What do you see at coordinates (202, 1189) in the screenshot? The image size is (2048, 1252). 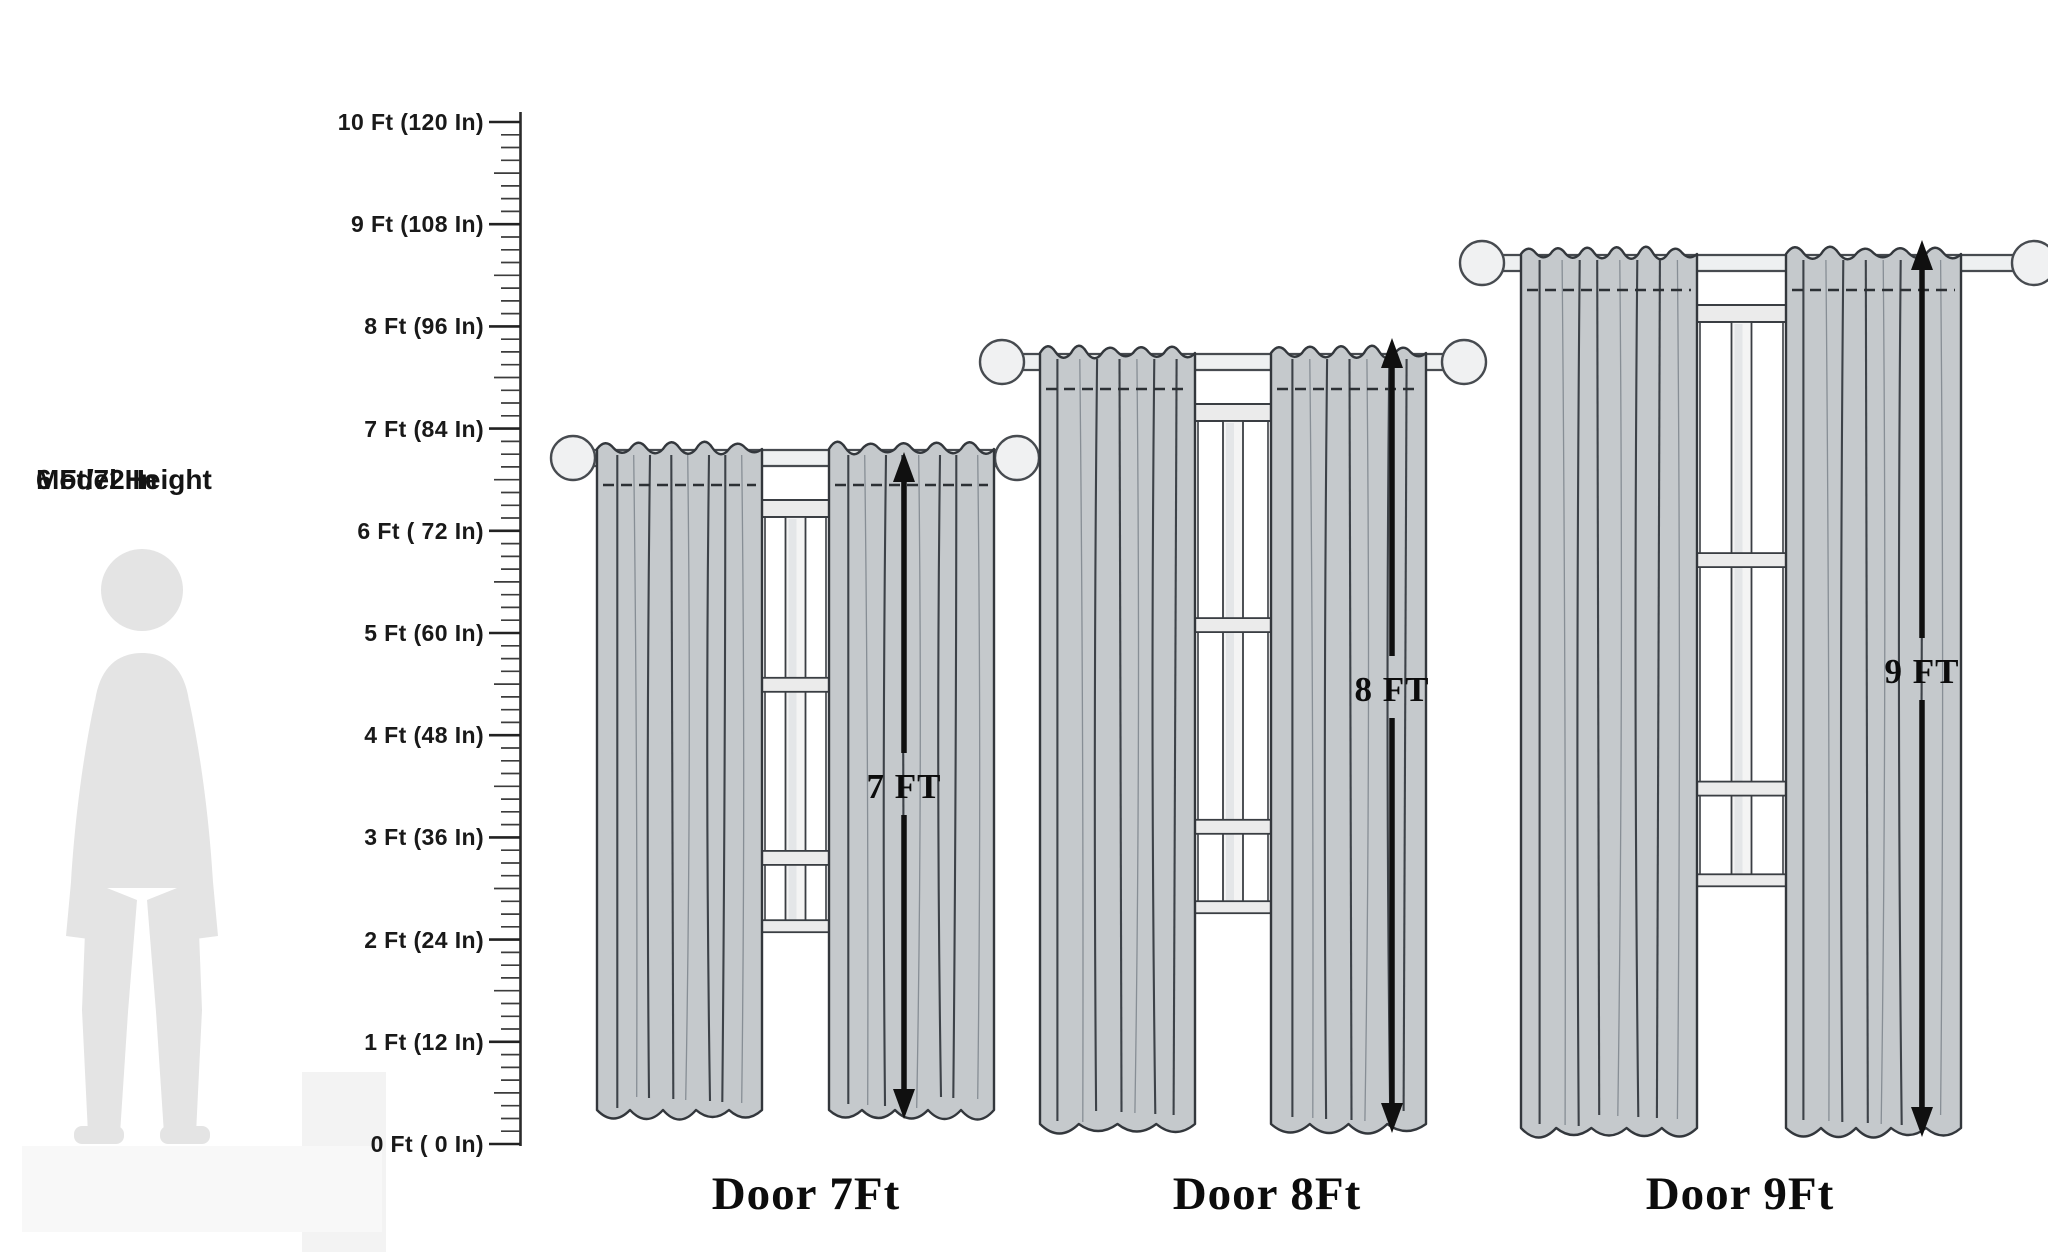 I see `background-shade-below-model` at bounding box center [202, 1189].